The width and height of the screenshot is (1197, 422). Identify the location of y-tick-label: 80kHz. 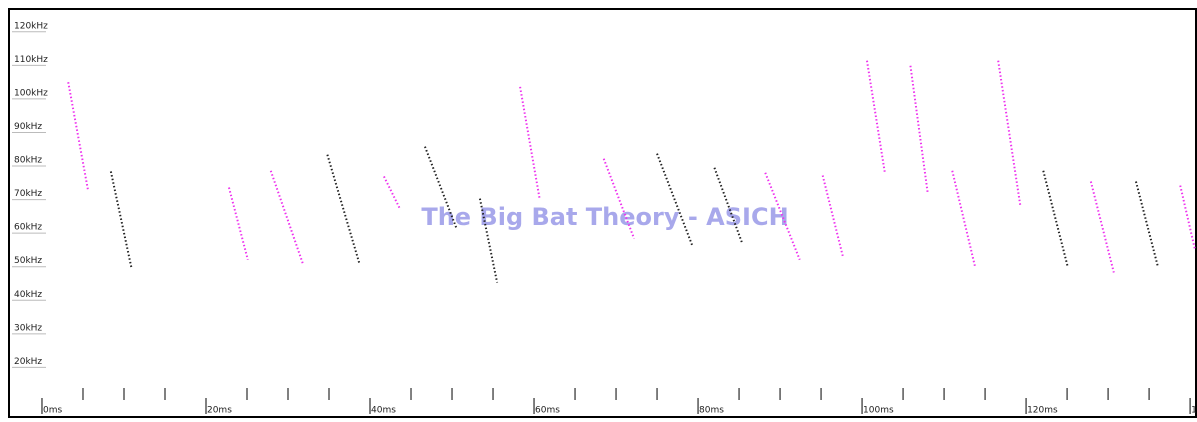
(28, 161).